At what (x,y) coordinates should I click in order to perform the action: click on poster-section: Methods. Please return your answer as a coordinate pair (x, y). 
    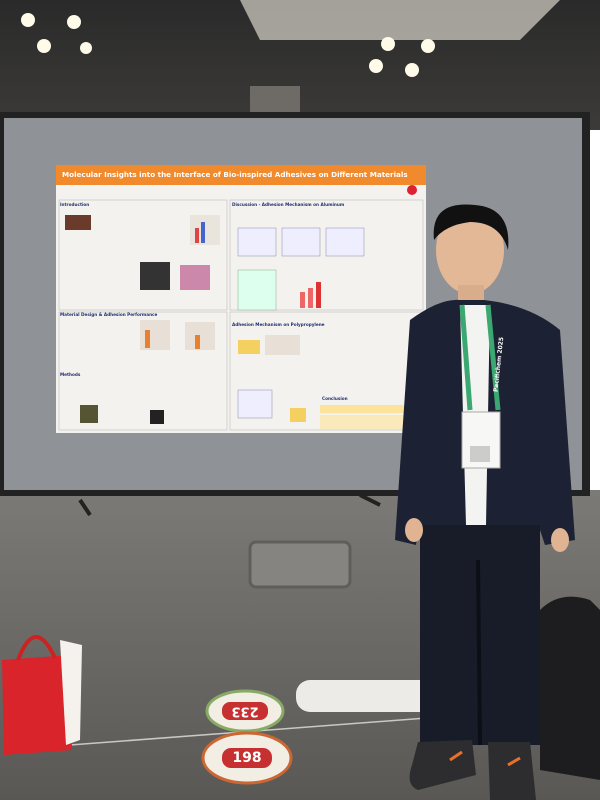
    Looking at the image, I should click on (70, 374).